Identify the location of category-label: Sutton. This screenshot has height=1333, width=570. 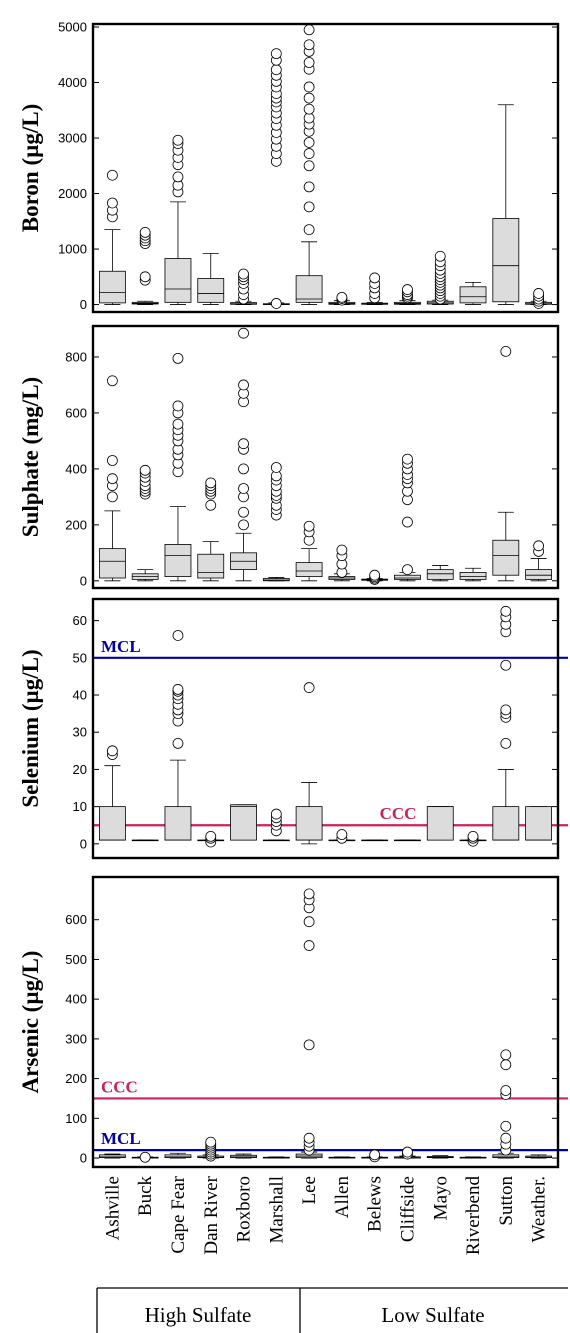
(506, 1201).